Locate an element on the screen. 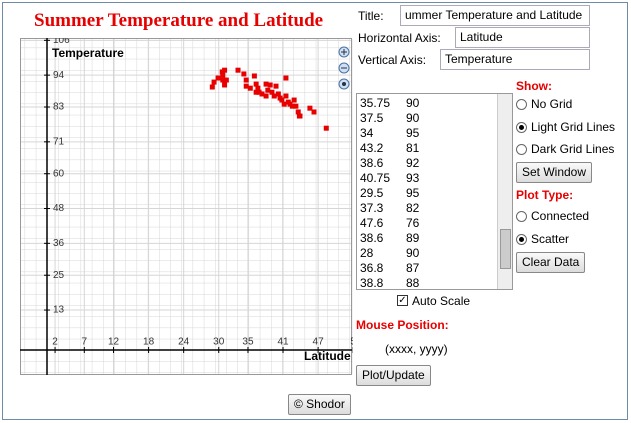 The height and width of the screenshot is (423, 631). row-x: 34 is located at coordinates (367, 133).